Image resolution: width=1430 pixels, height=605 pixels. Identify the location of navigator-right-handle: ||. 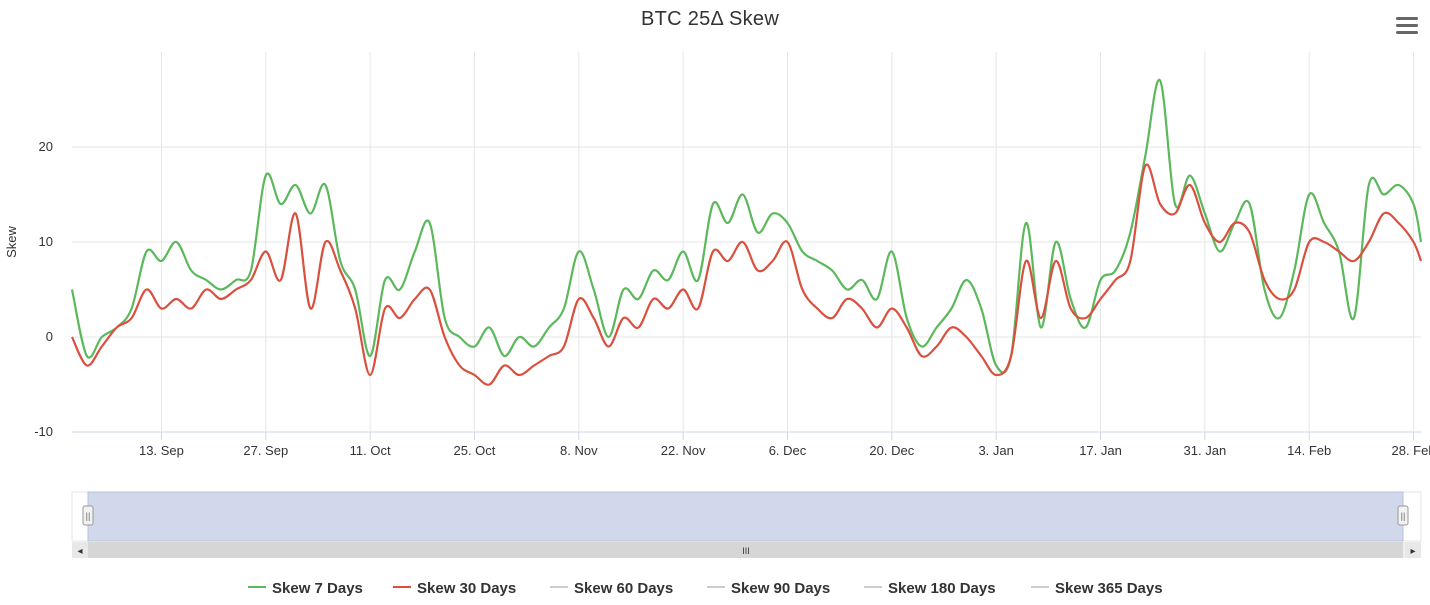
(1403, 515).